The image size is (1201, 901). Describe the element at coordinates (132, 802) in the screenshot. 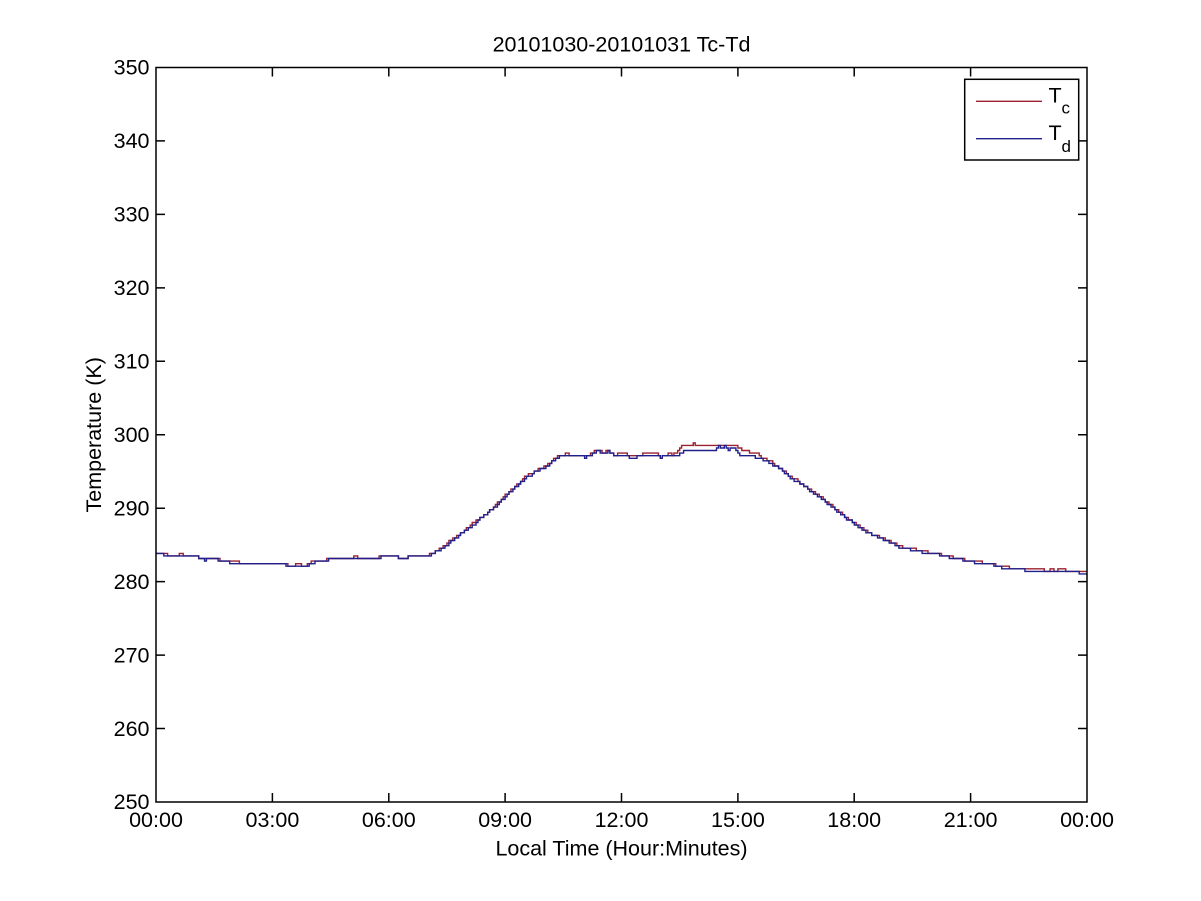

I see `svg-text: 250` at that location.